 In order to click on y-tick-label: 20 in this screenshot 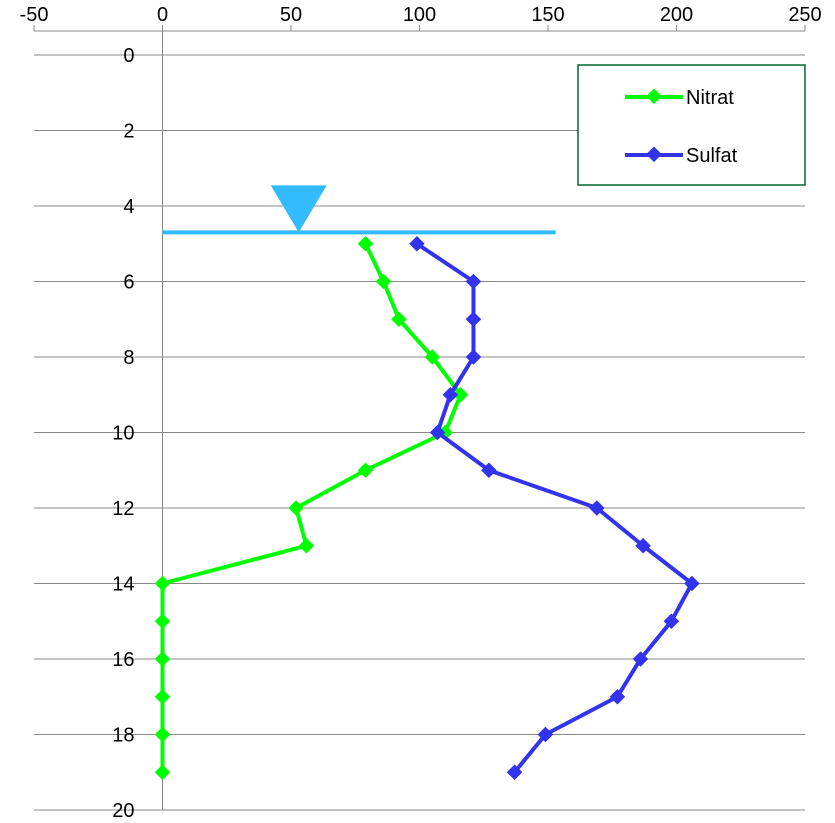, I will do `click(123, 811)`.